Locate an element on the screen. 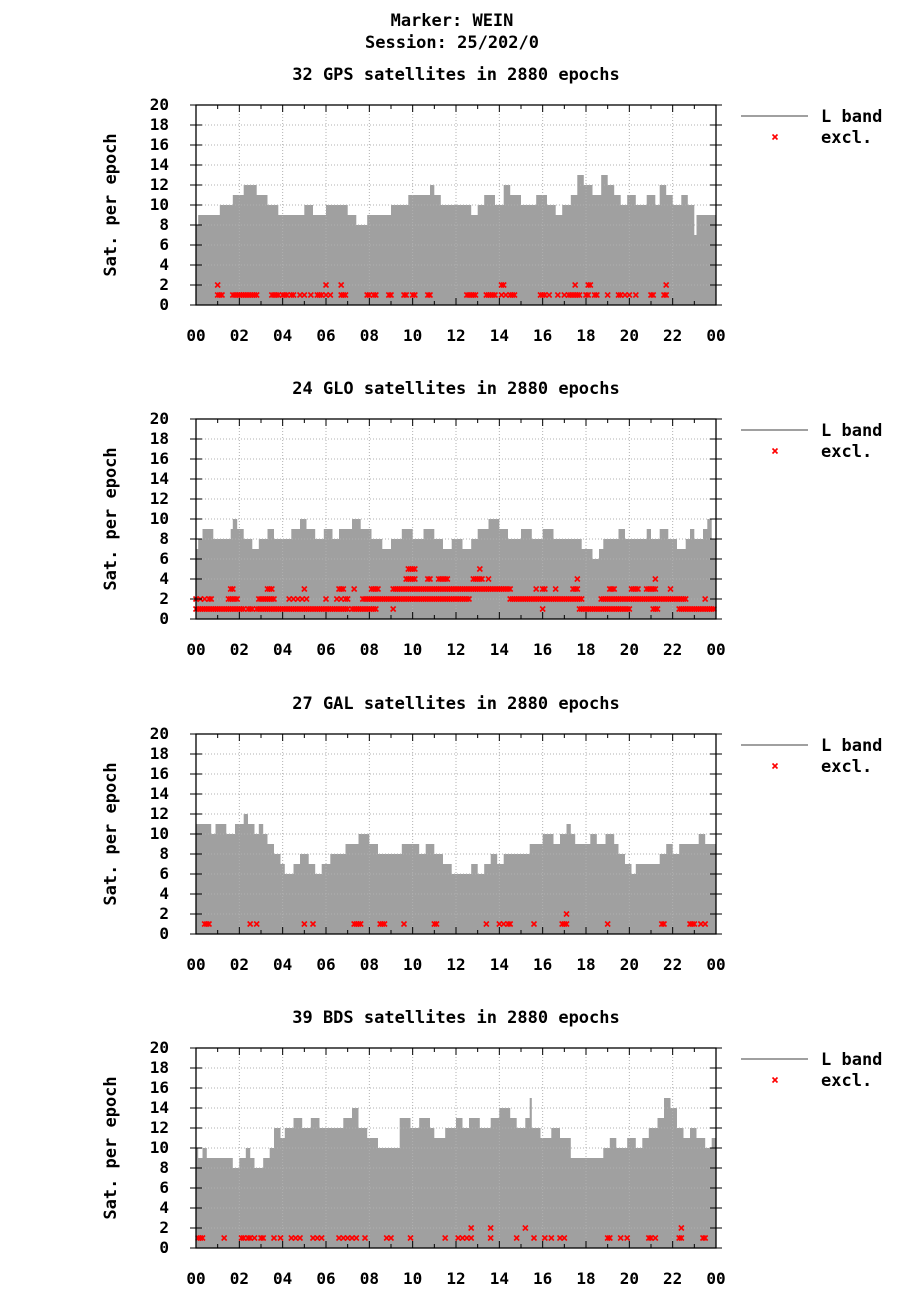 The height and width of the screenshot is (1300, 920). marker-title: Marker: WEIN is located at coordinates (452, 21).